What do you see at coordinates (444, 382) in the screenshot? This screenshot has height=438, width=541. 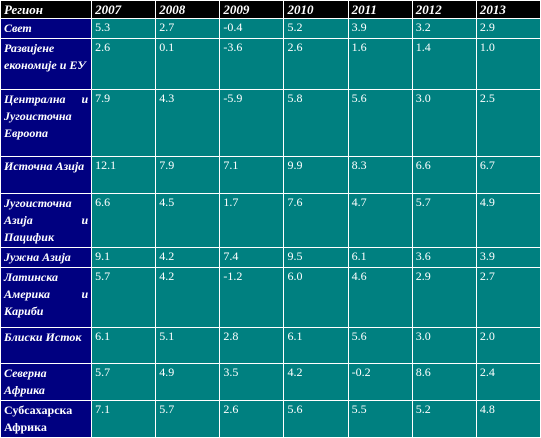 I see `table-cell: 8.6` at bounding box center [444, 382].